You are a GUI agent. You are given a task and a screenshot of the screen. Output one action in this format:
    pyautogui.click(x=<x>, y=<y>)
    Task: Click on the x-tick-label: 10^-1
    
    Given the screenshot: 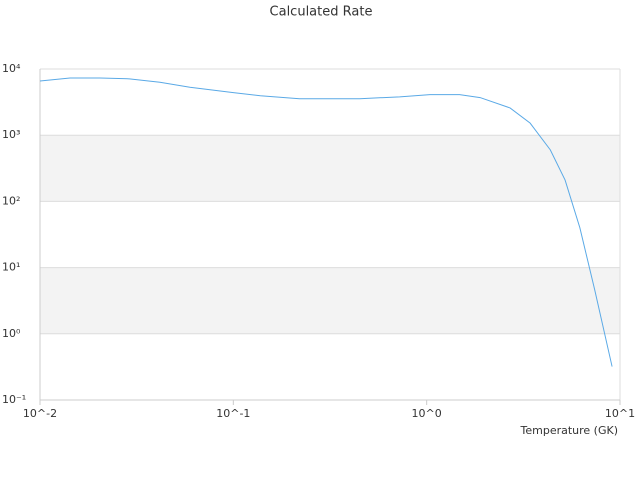 What is the action you would take?
    pyautogui.click(x=233, y=413)
    